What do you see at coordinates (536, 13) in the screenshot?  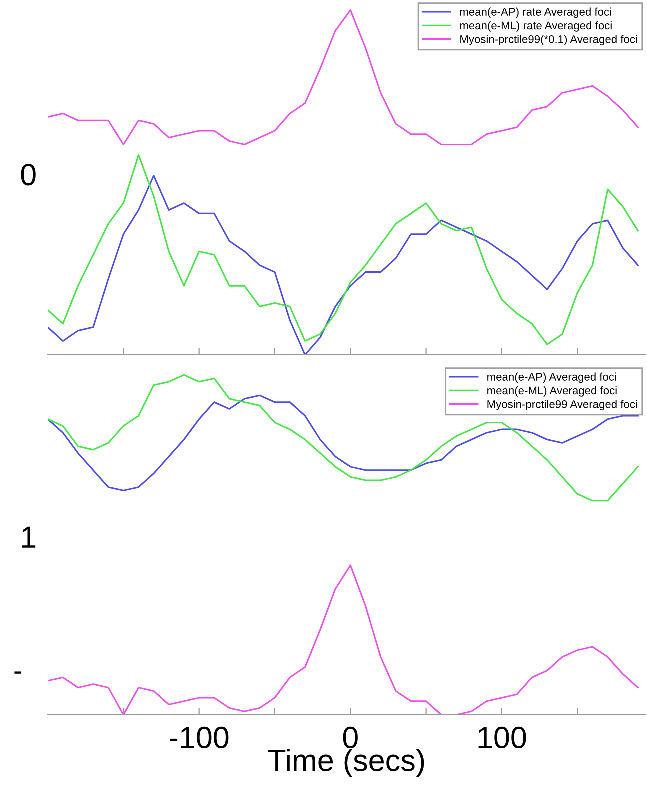 I see `legend-label: mean(e-AP) rate Averaged foci` at bounding box center [536, 13].